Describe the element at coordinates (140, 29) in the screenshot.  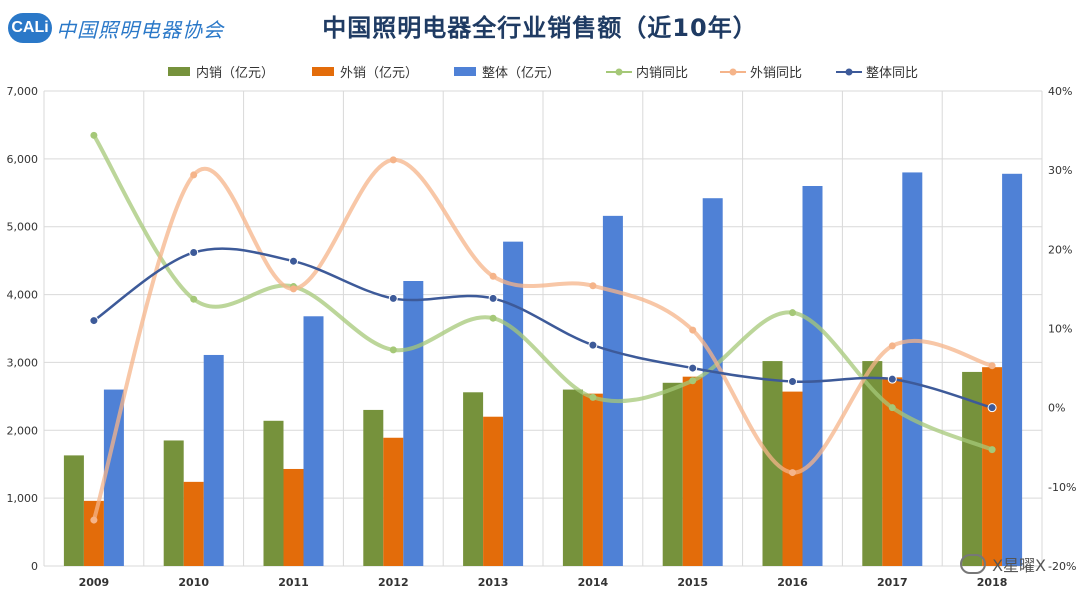
I see `logo-text: 中国照明电器协会` at that location.